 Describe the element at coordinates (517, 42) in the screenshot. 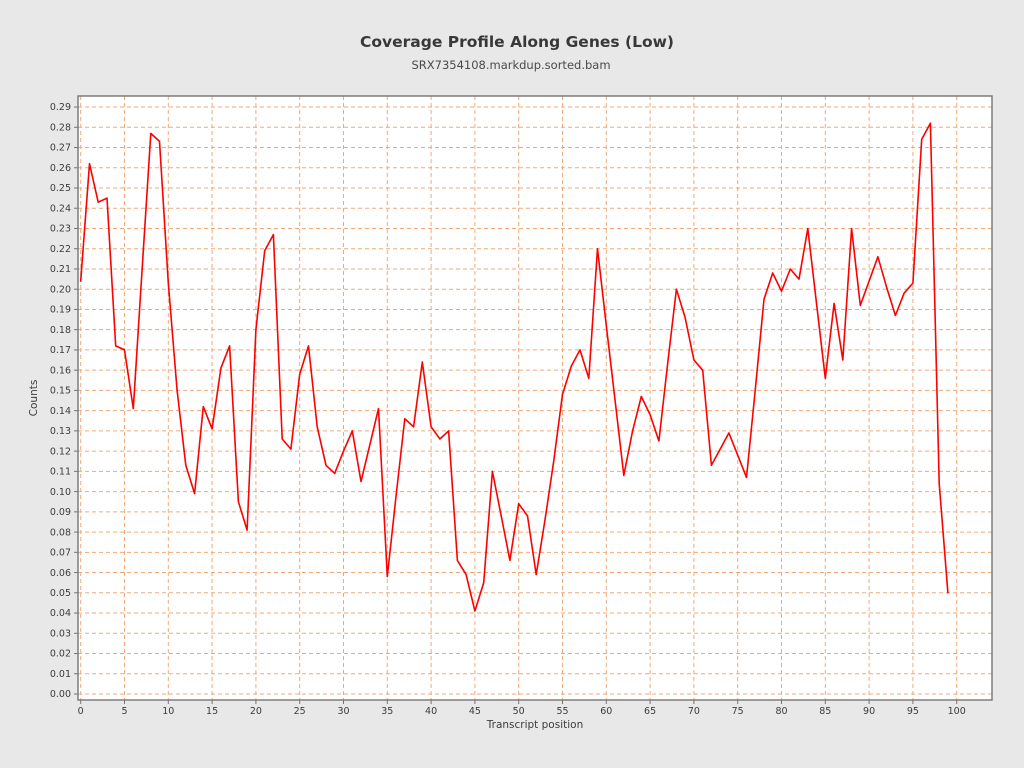

I see `chart-title: Coverage Profile Along Genes (Low)` at that location.